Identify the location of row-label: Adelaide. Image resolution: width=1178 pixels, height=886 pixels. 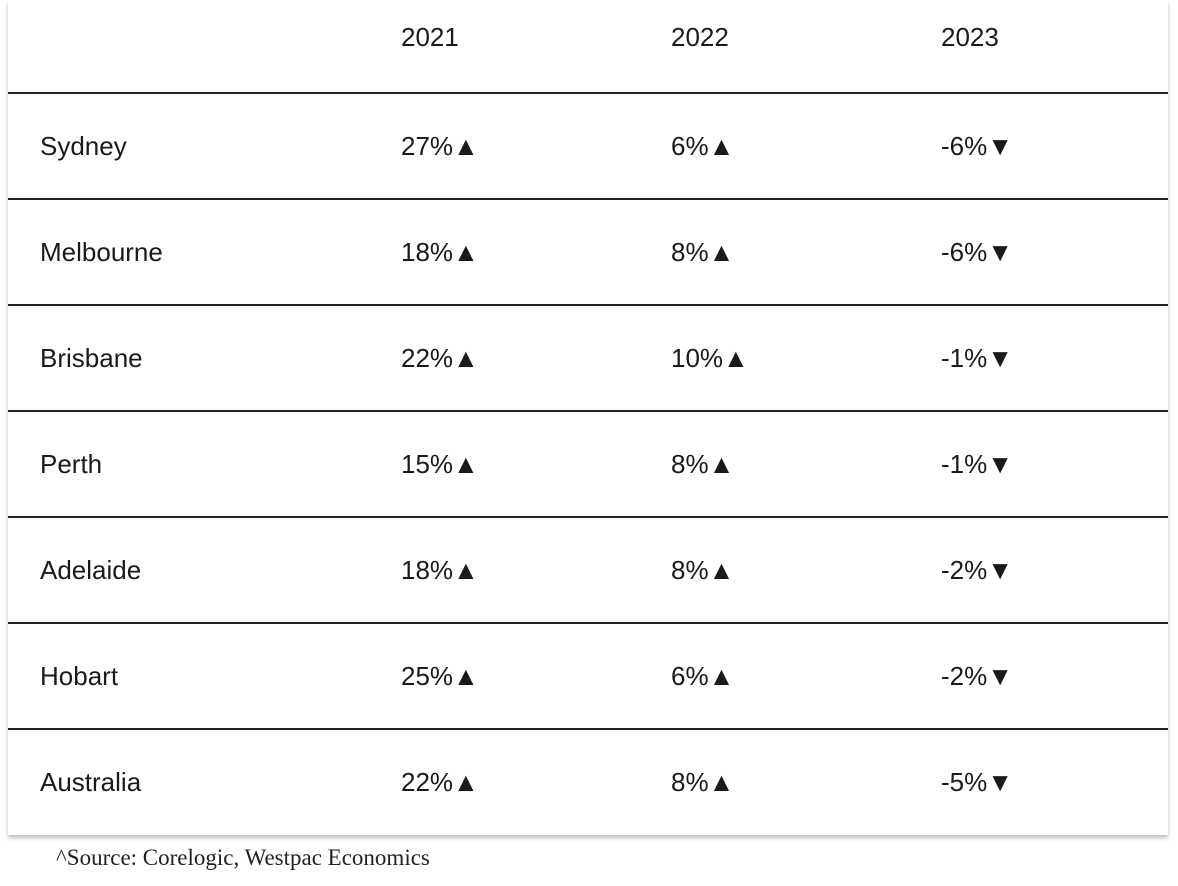
(91, 570).